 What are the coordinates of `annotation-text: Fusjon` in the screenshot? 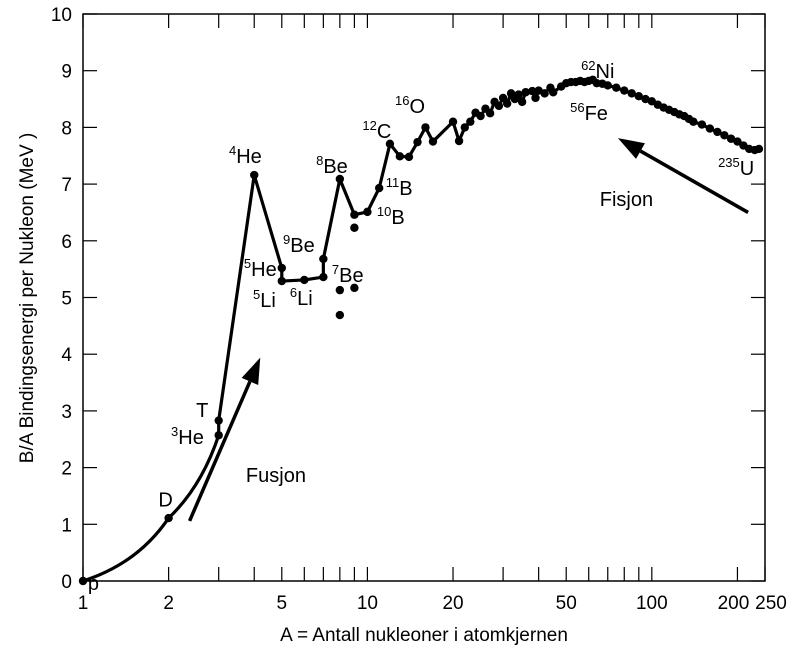 It's located at (276, 476).